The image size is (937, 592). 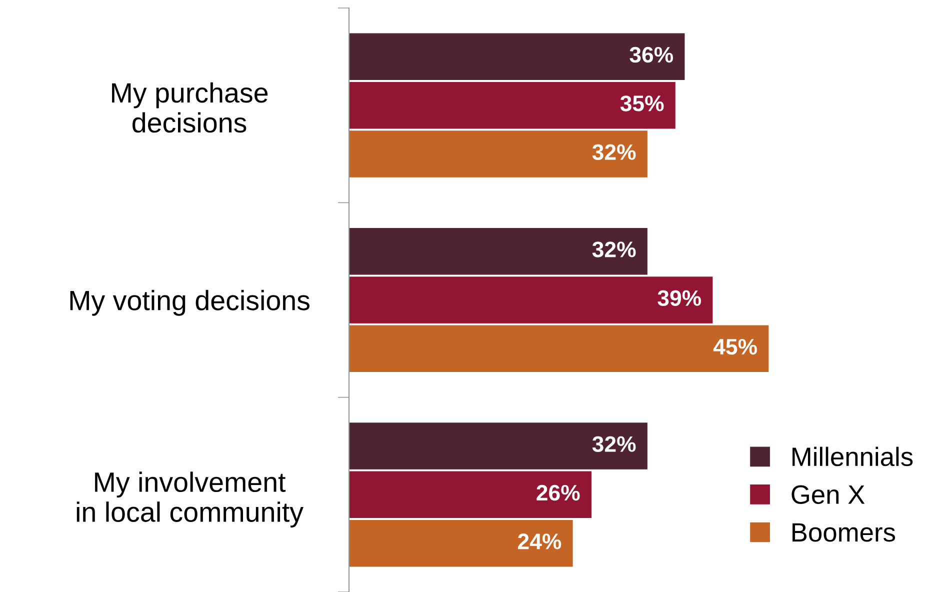 What do you see at coordinates (652, 54) in the screenshot?
I see `data-label: 36%` at bounding box center [652, 54].